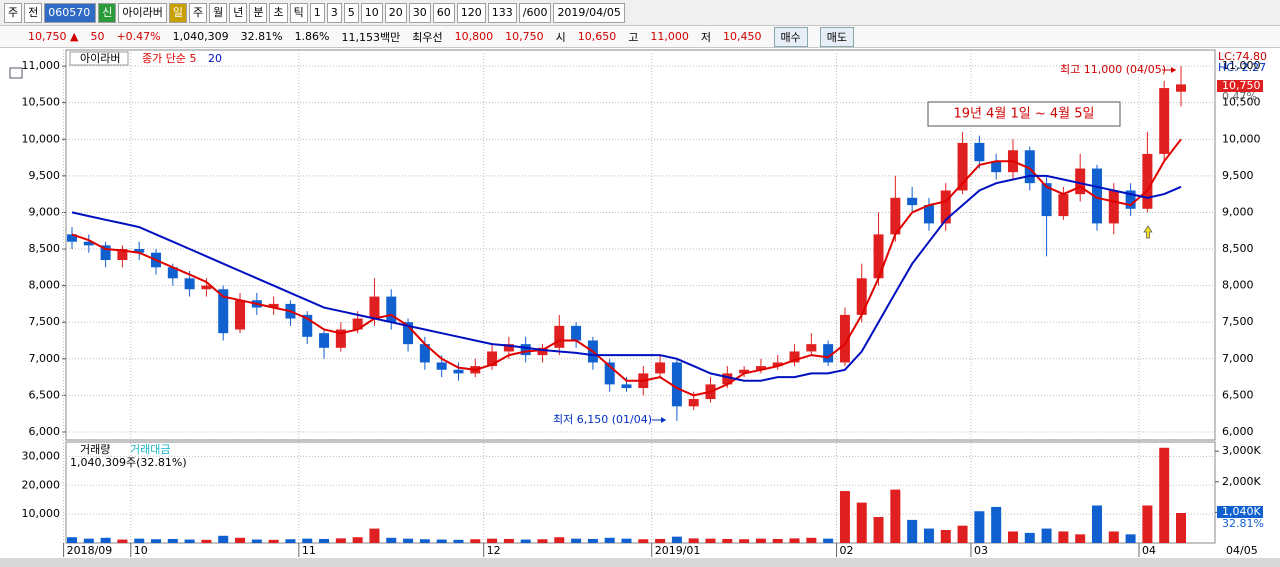 The image size is (1280, 567). I want to click on toolbar-item: 133, so click(502, 12).